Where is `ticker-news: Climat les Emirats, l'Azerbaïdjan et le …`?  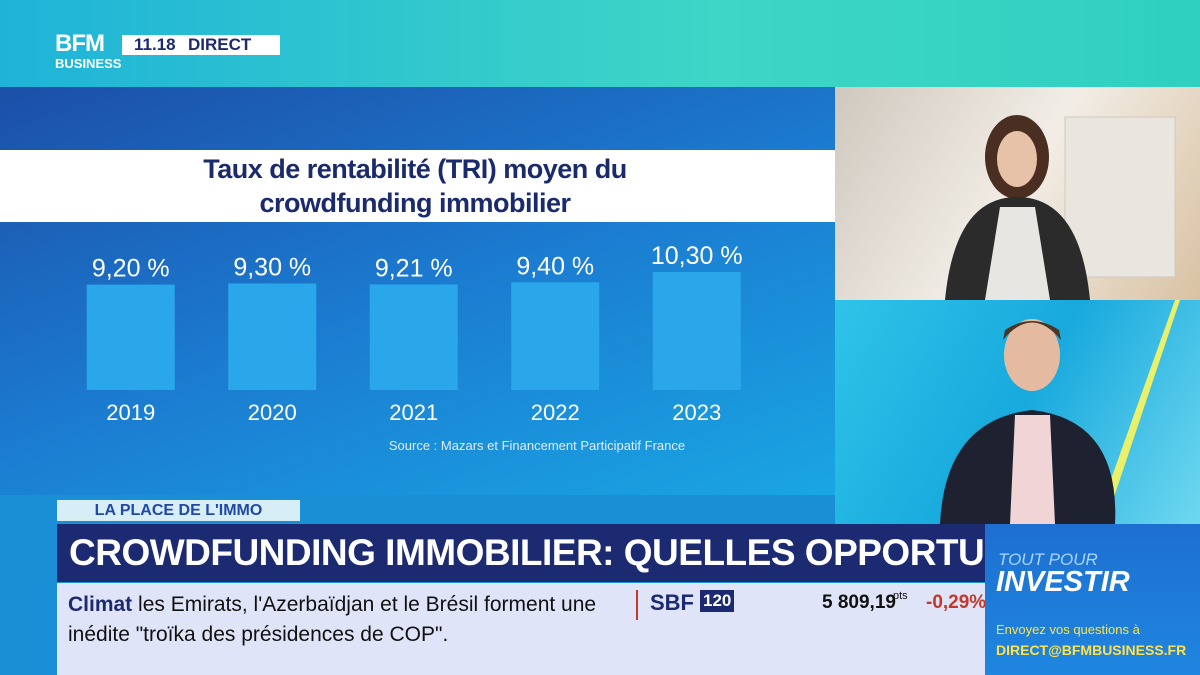 ticker-news: Climat les Emirats, l'Azerbaïdjan et le … is located at coordinates (348, 620).